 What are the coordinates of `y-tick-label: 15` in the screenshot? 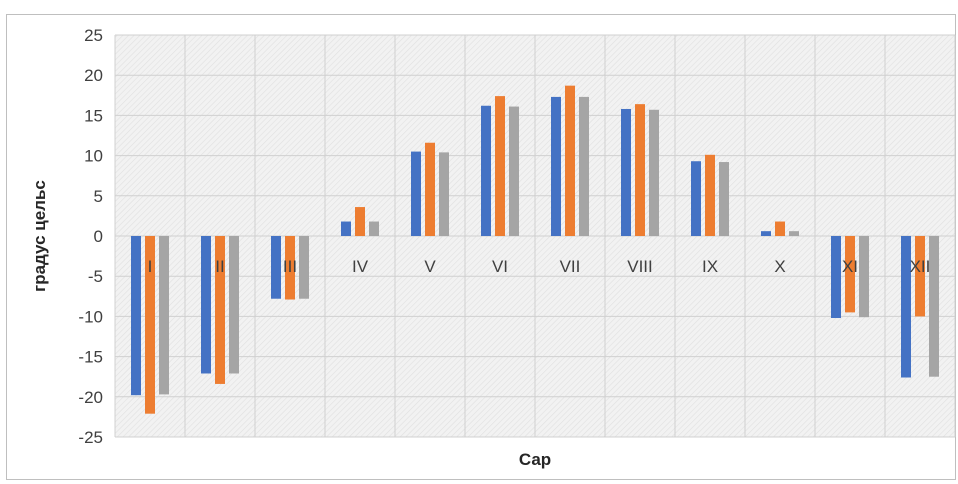 It's located at (93, 115).